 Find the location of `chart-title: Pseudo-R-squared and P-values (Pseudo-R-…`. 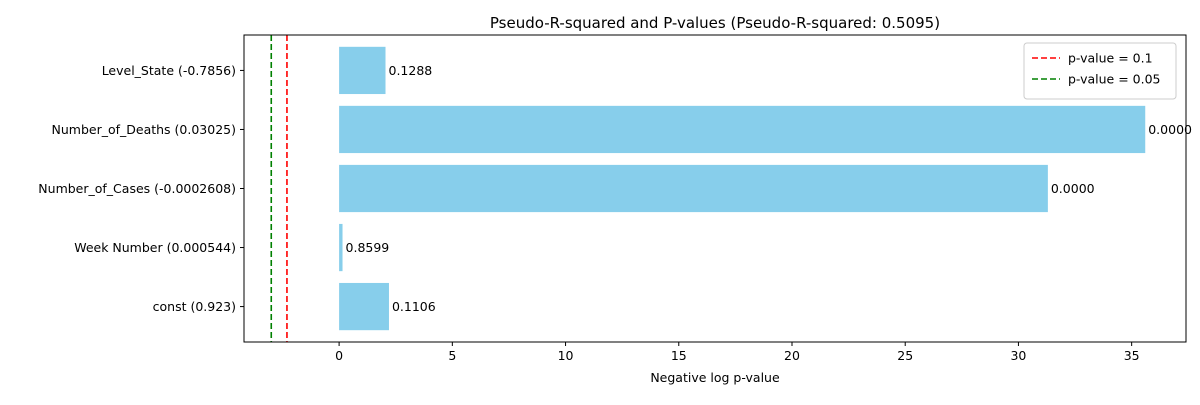

chart-title: Pseudo-R-squared and P-values (Pseudo-R-… is located at coordinates (715, 23).